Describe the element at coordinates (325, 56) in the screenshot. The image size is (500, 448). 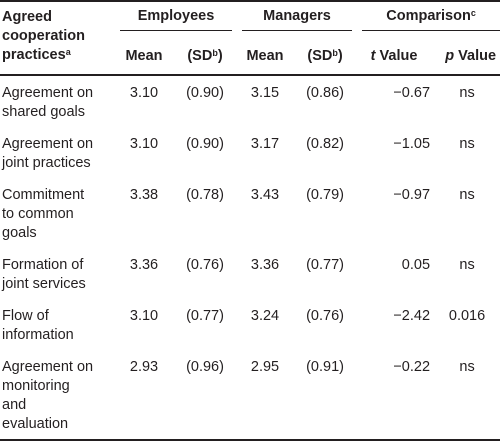
I see `col-mgr-sd: (SDb)` at that location.